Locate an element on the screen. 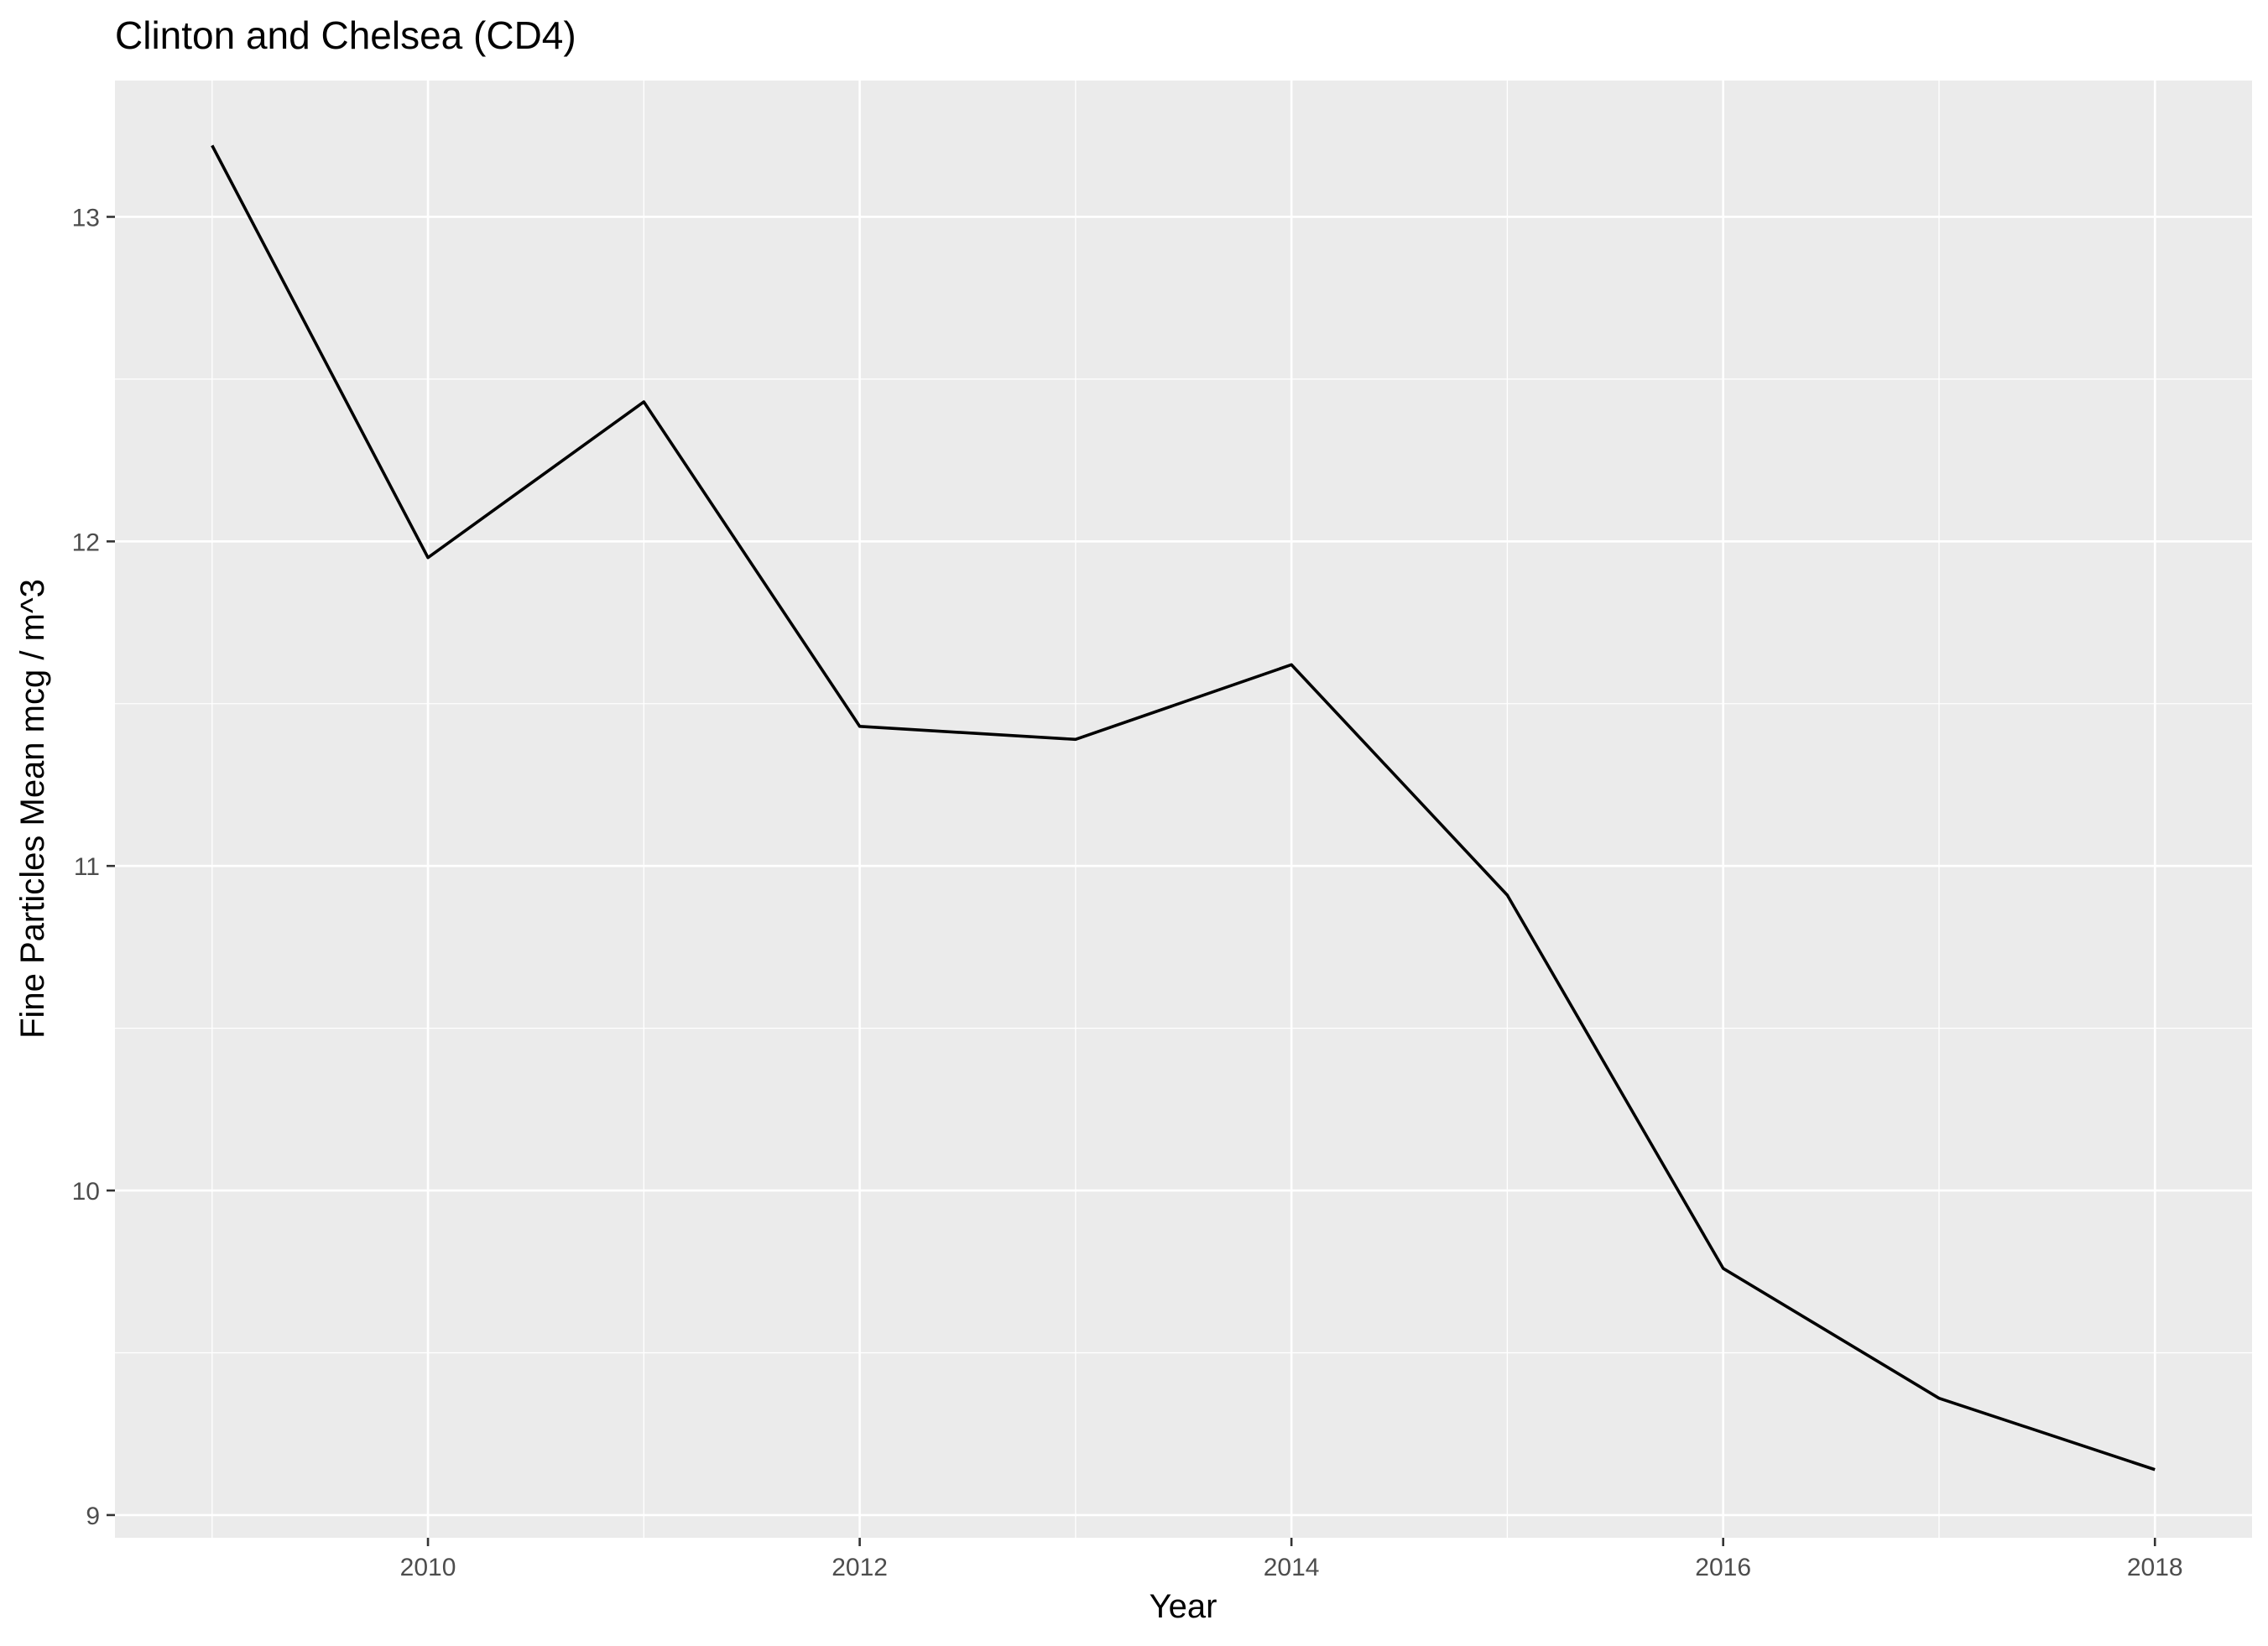  y-tick-label: 11 is located at coordinates (87, 867).